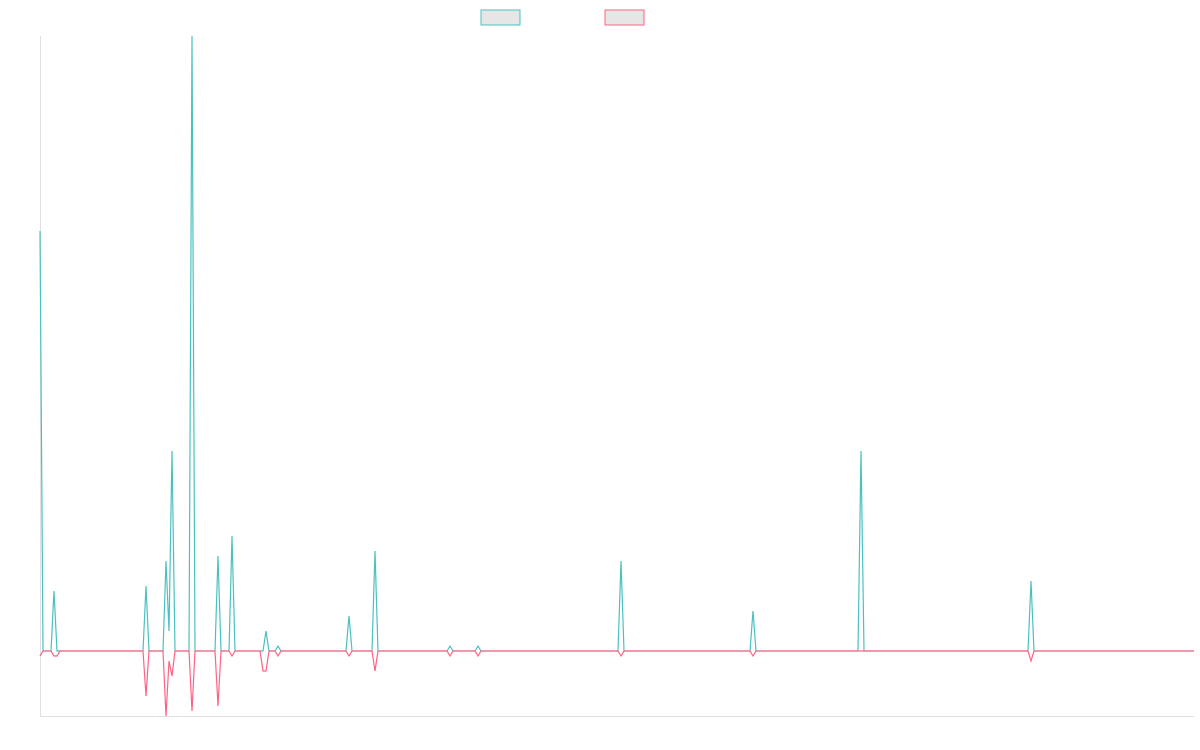 Image resolution: width=1200 pixels, height=750 pixels. I want to click on series-line, so click(616, 683).